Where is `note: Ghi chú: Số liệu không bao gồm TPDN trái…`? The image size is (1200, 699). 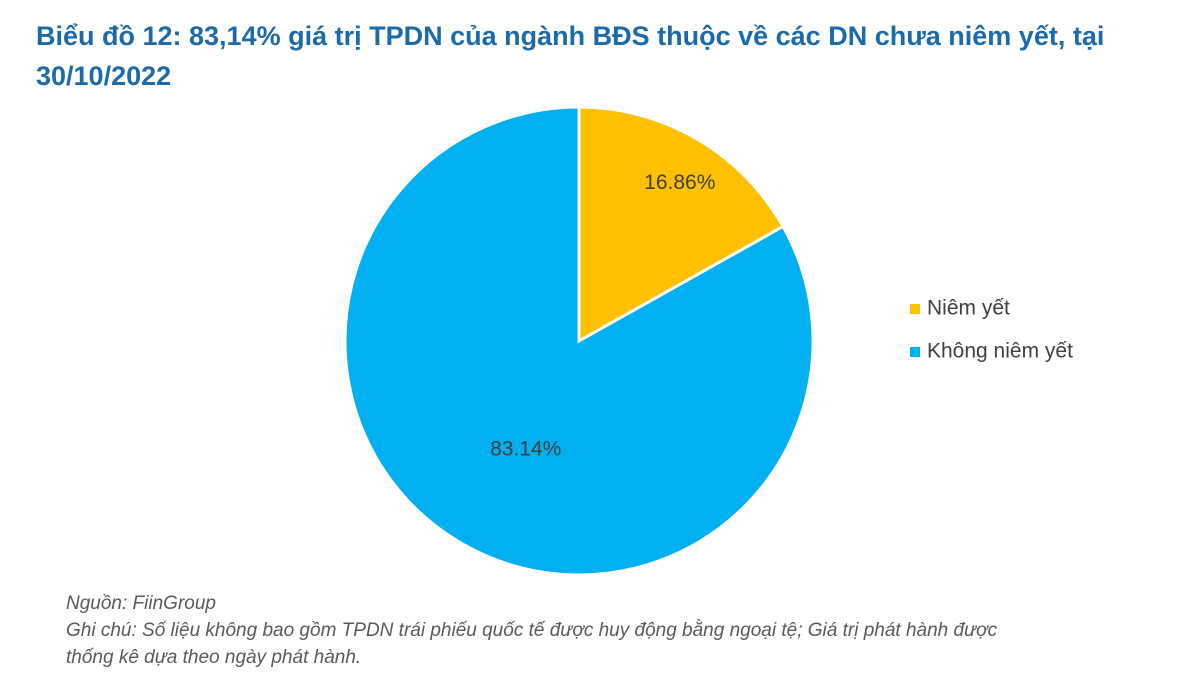 note: Ghi chú: Số liệu không bao gồm TPDN trái… is located at coordinates (532, 644).